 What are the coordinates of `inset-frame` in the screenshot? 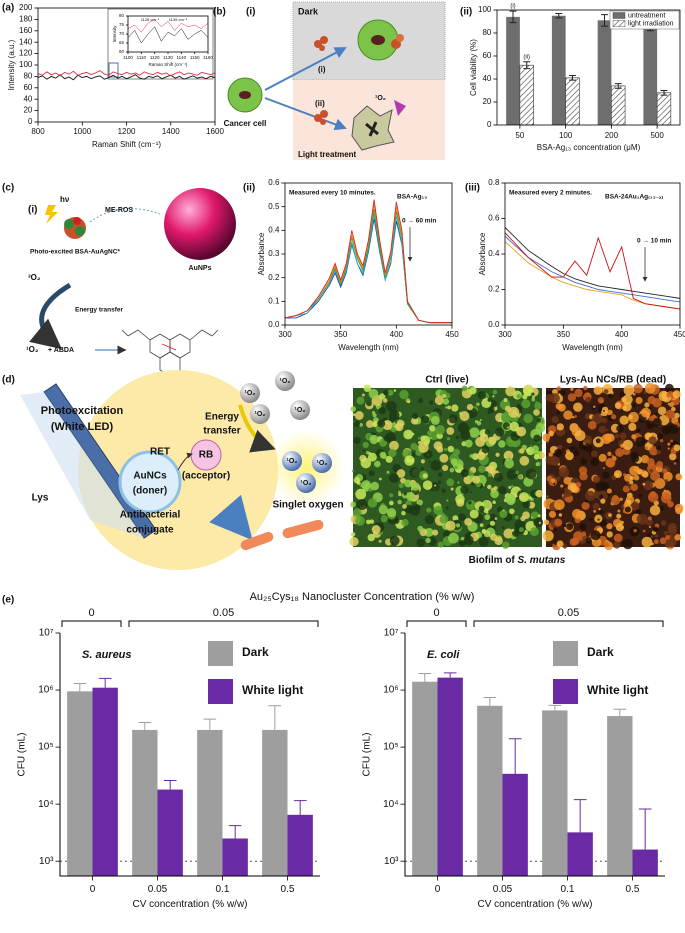 It's located at (160, 44).